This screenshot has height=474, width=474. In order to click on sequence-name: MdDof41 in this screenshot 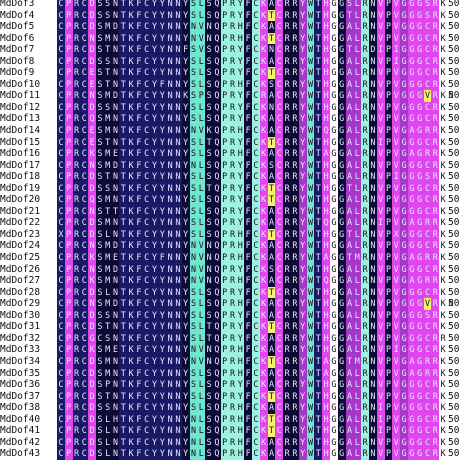, I will do `click(20, 431)`.